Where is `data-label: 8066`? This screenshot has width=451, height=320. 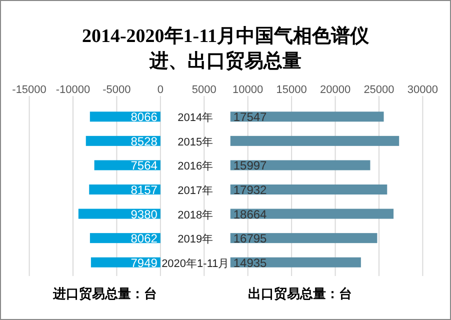
data-label: 8066 is located at coordinates (144, 117).